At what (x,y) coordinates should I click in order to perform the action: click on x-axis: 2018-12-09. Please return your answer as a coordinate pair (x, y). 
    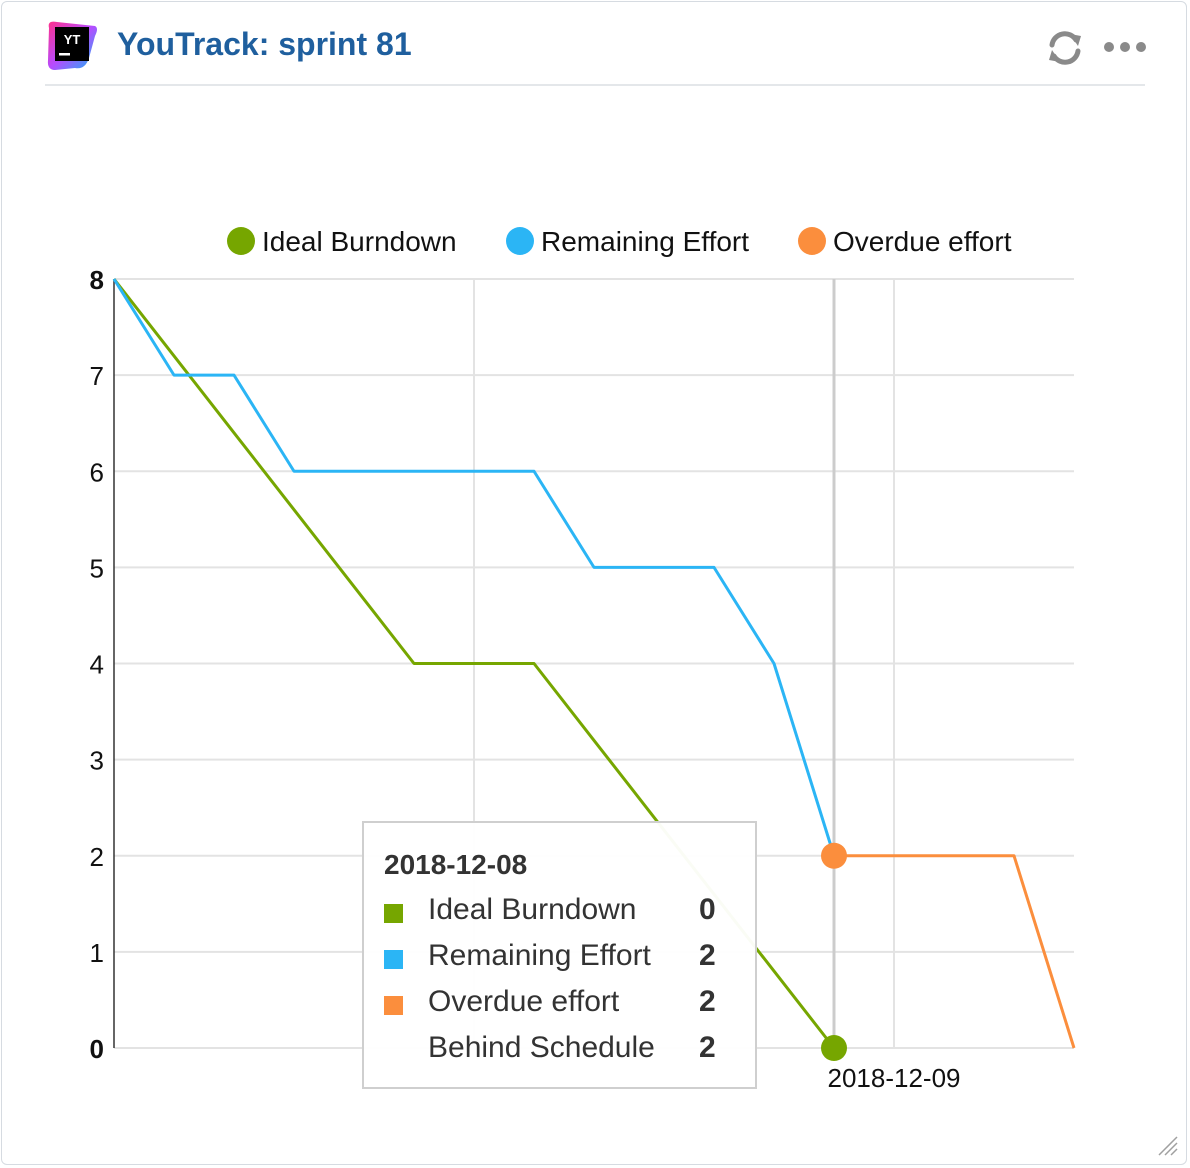
    Looking at the image, I should click on (894, 1078).